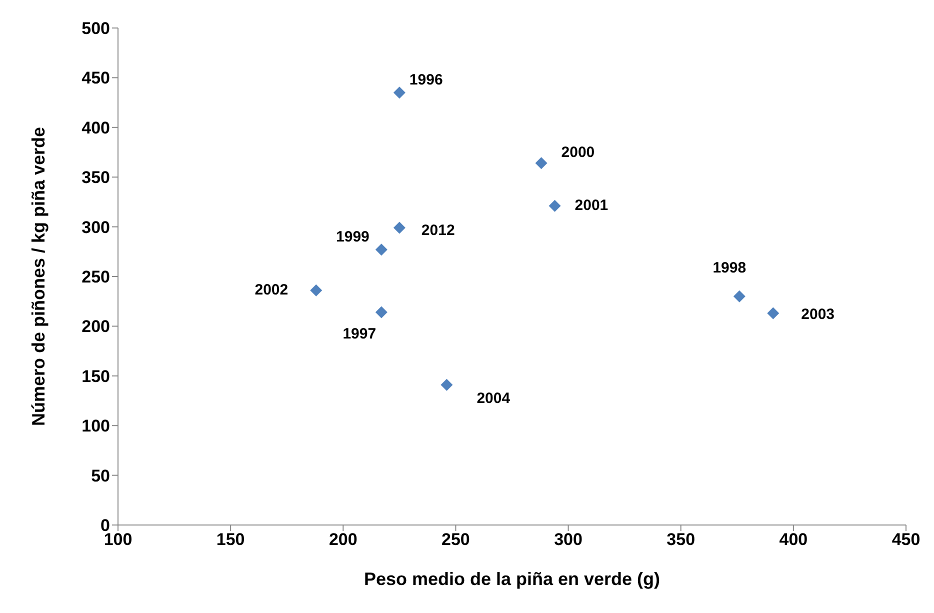 The image size is (934, 613). What do you see at coordinates (96, 178) in the screenshot?
I see `y-tick-label: 350` at bounding box center [96, 178].